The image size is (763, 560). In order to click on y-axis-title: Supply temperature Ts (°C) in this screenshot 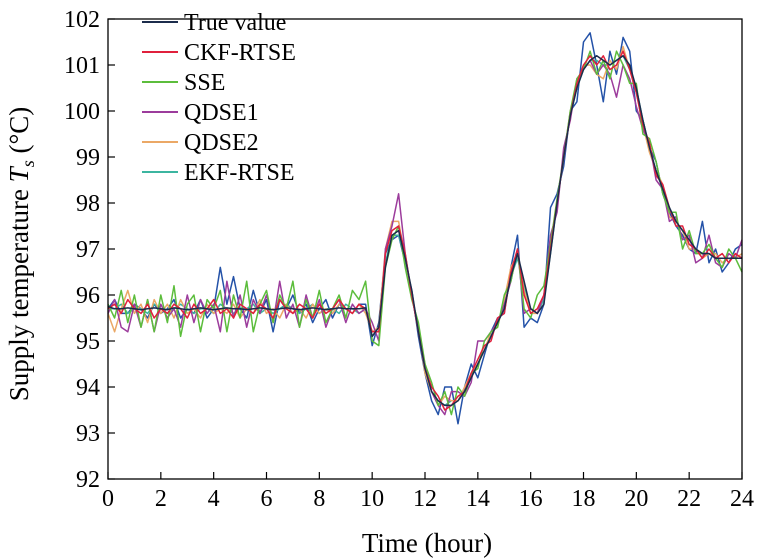, I will do `click(21, 254)`.